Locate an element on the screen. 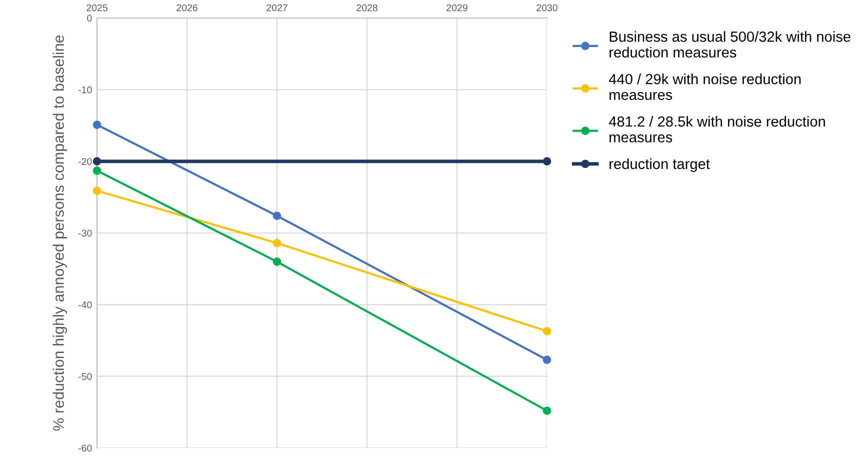 This screenshot has height=461, width=856. y-tick-label: -60 is located at coordinates (85, 448).